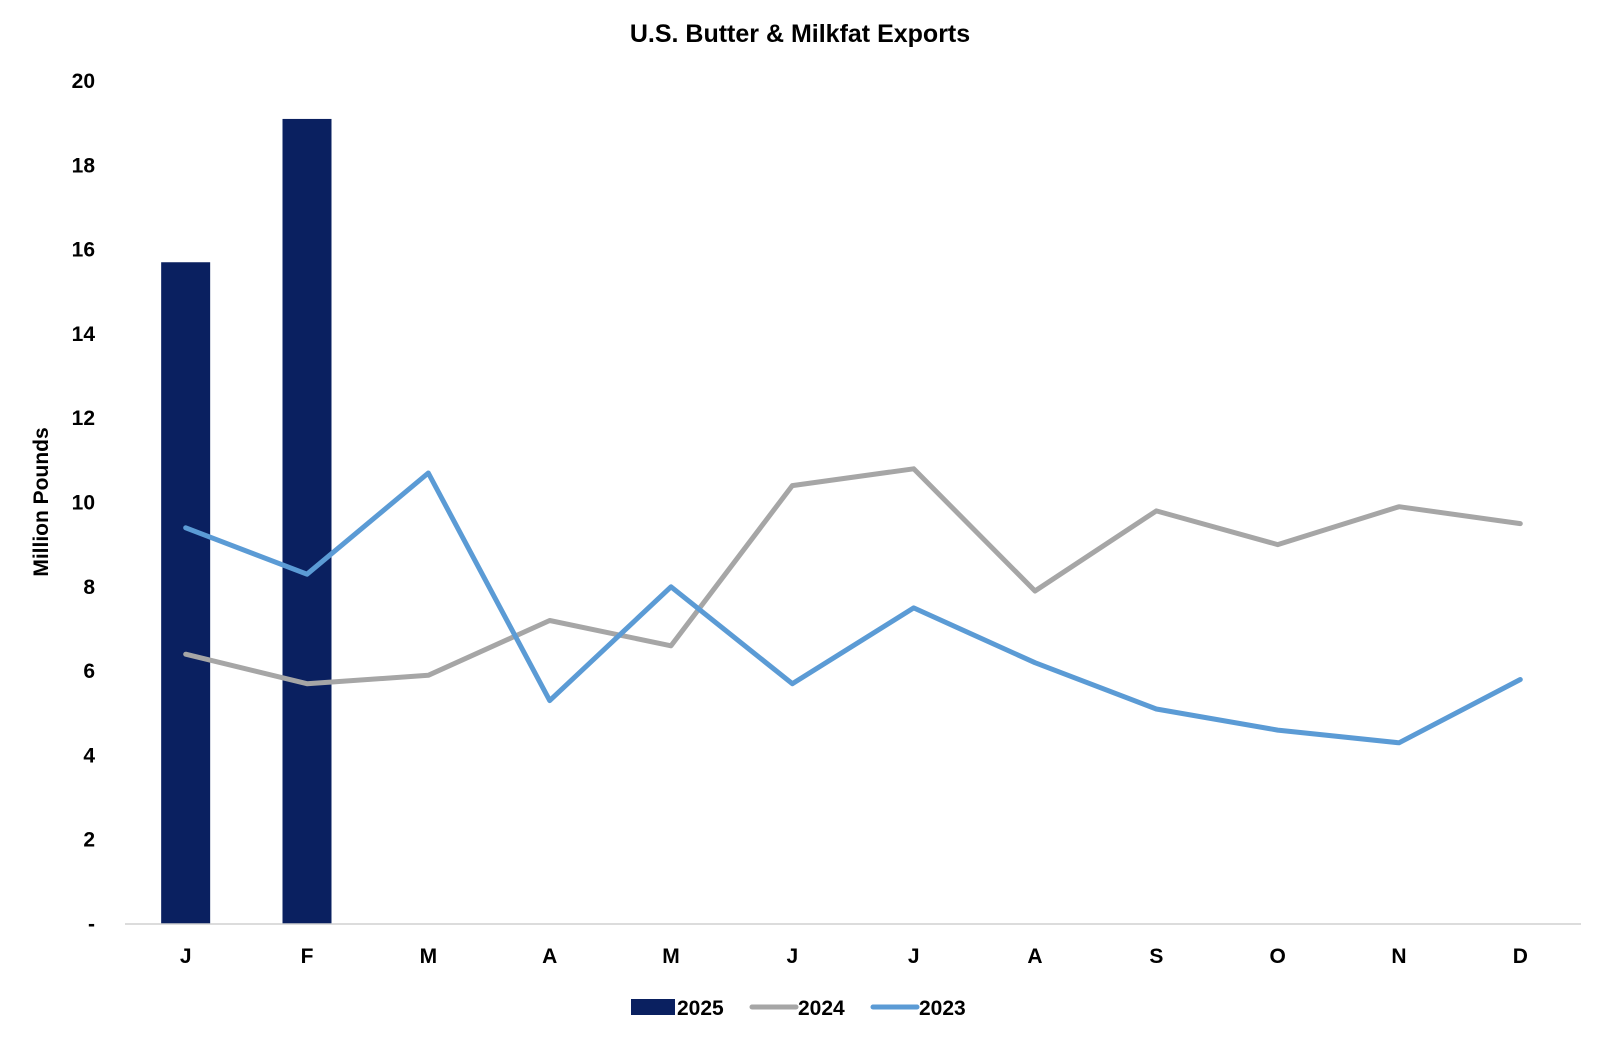 The width and height of the screenshot is (1600, 1042). Describe the element at coordinates (1398, 956) in the screenshot. I see `x-tick-label: N` at that location.